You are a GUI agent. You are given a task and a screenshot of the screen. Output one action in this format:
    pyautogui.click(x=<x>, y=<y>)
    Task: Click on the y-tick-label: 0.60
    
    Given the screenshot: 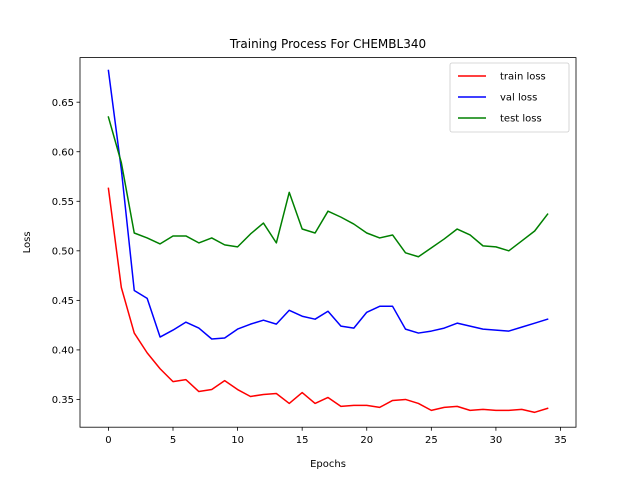 What is the action you would take?
    pyautogui.click(x=63, y=152)
    